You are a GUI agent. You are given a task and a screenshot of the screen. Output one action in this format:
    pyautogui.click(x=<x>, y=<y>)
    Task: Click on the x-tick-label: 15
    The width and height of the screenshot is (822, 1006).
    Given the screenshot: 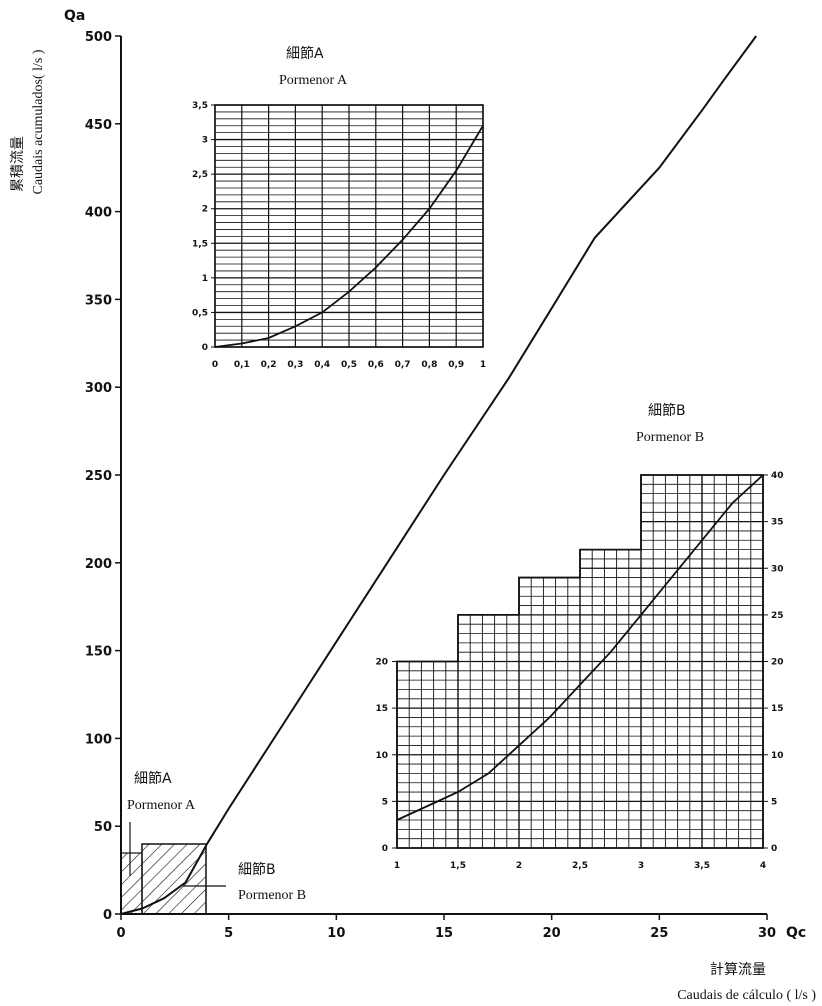 What is the action you would take?
    pyautogui.click(x=444, y=933)
    